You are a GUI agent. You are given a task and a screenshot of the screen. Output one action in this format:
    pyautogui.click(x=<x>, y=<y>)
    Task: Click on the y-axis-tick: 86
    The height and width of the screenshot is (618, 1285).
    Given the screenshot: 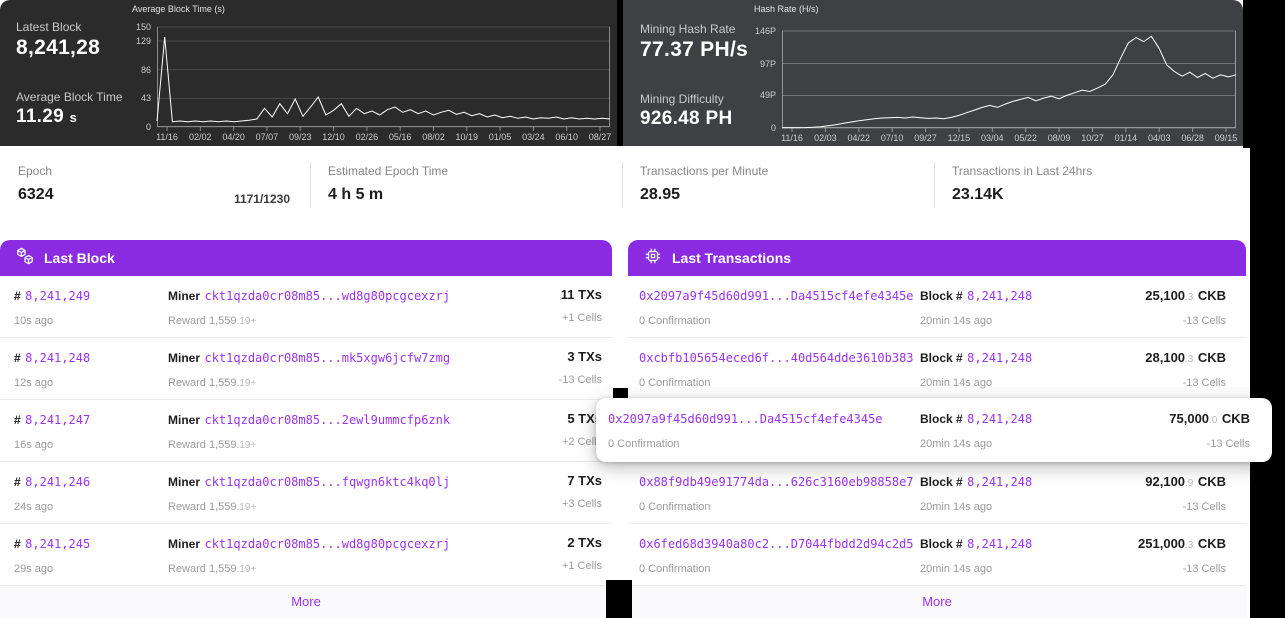 What is the action you would take?
    pyautogui.click(x=145, y=69)
    